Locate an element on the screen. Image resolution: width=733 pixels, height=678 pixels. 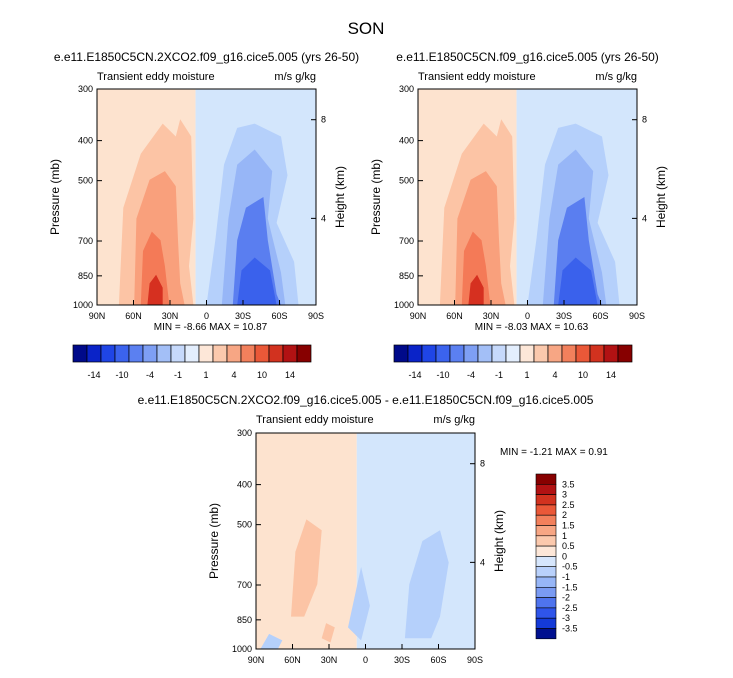
min-max-label: MIN = -8.03 MAX = 10.63 is located at coordinates (532, 327).